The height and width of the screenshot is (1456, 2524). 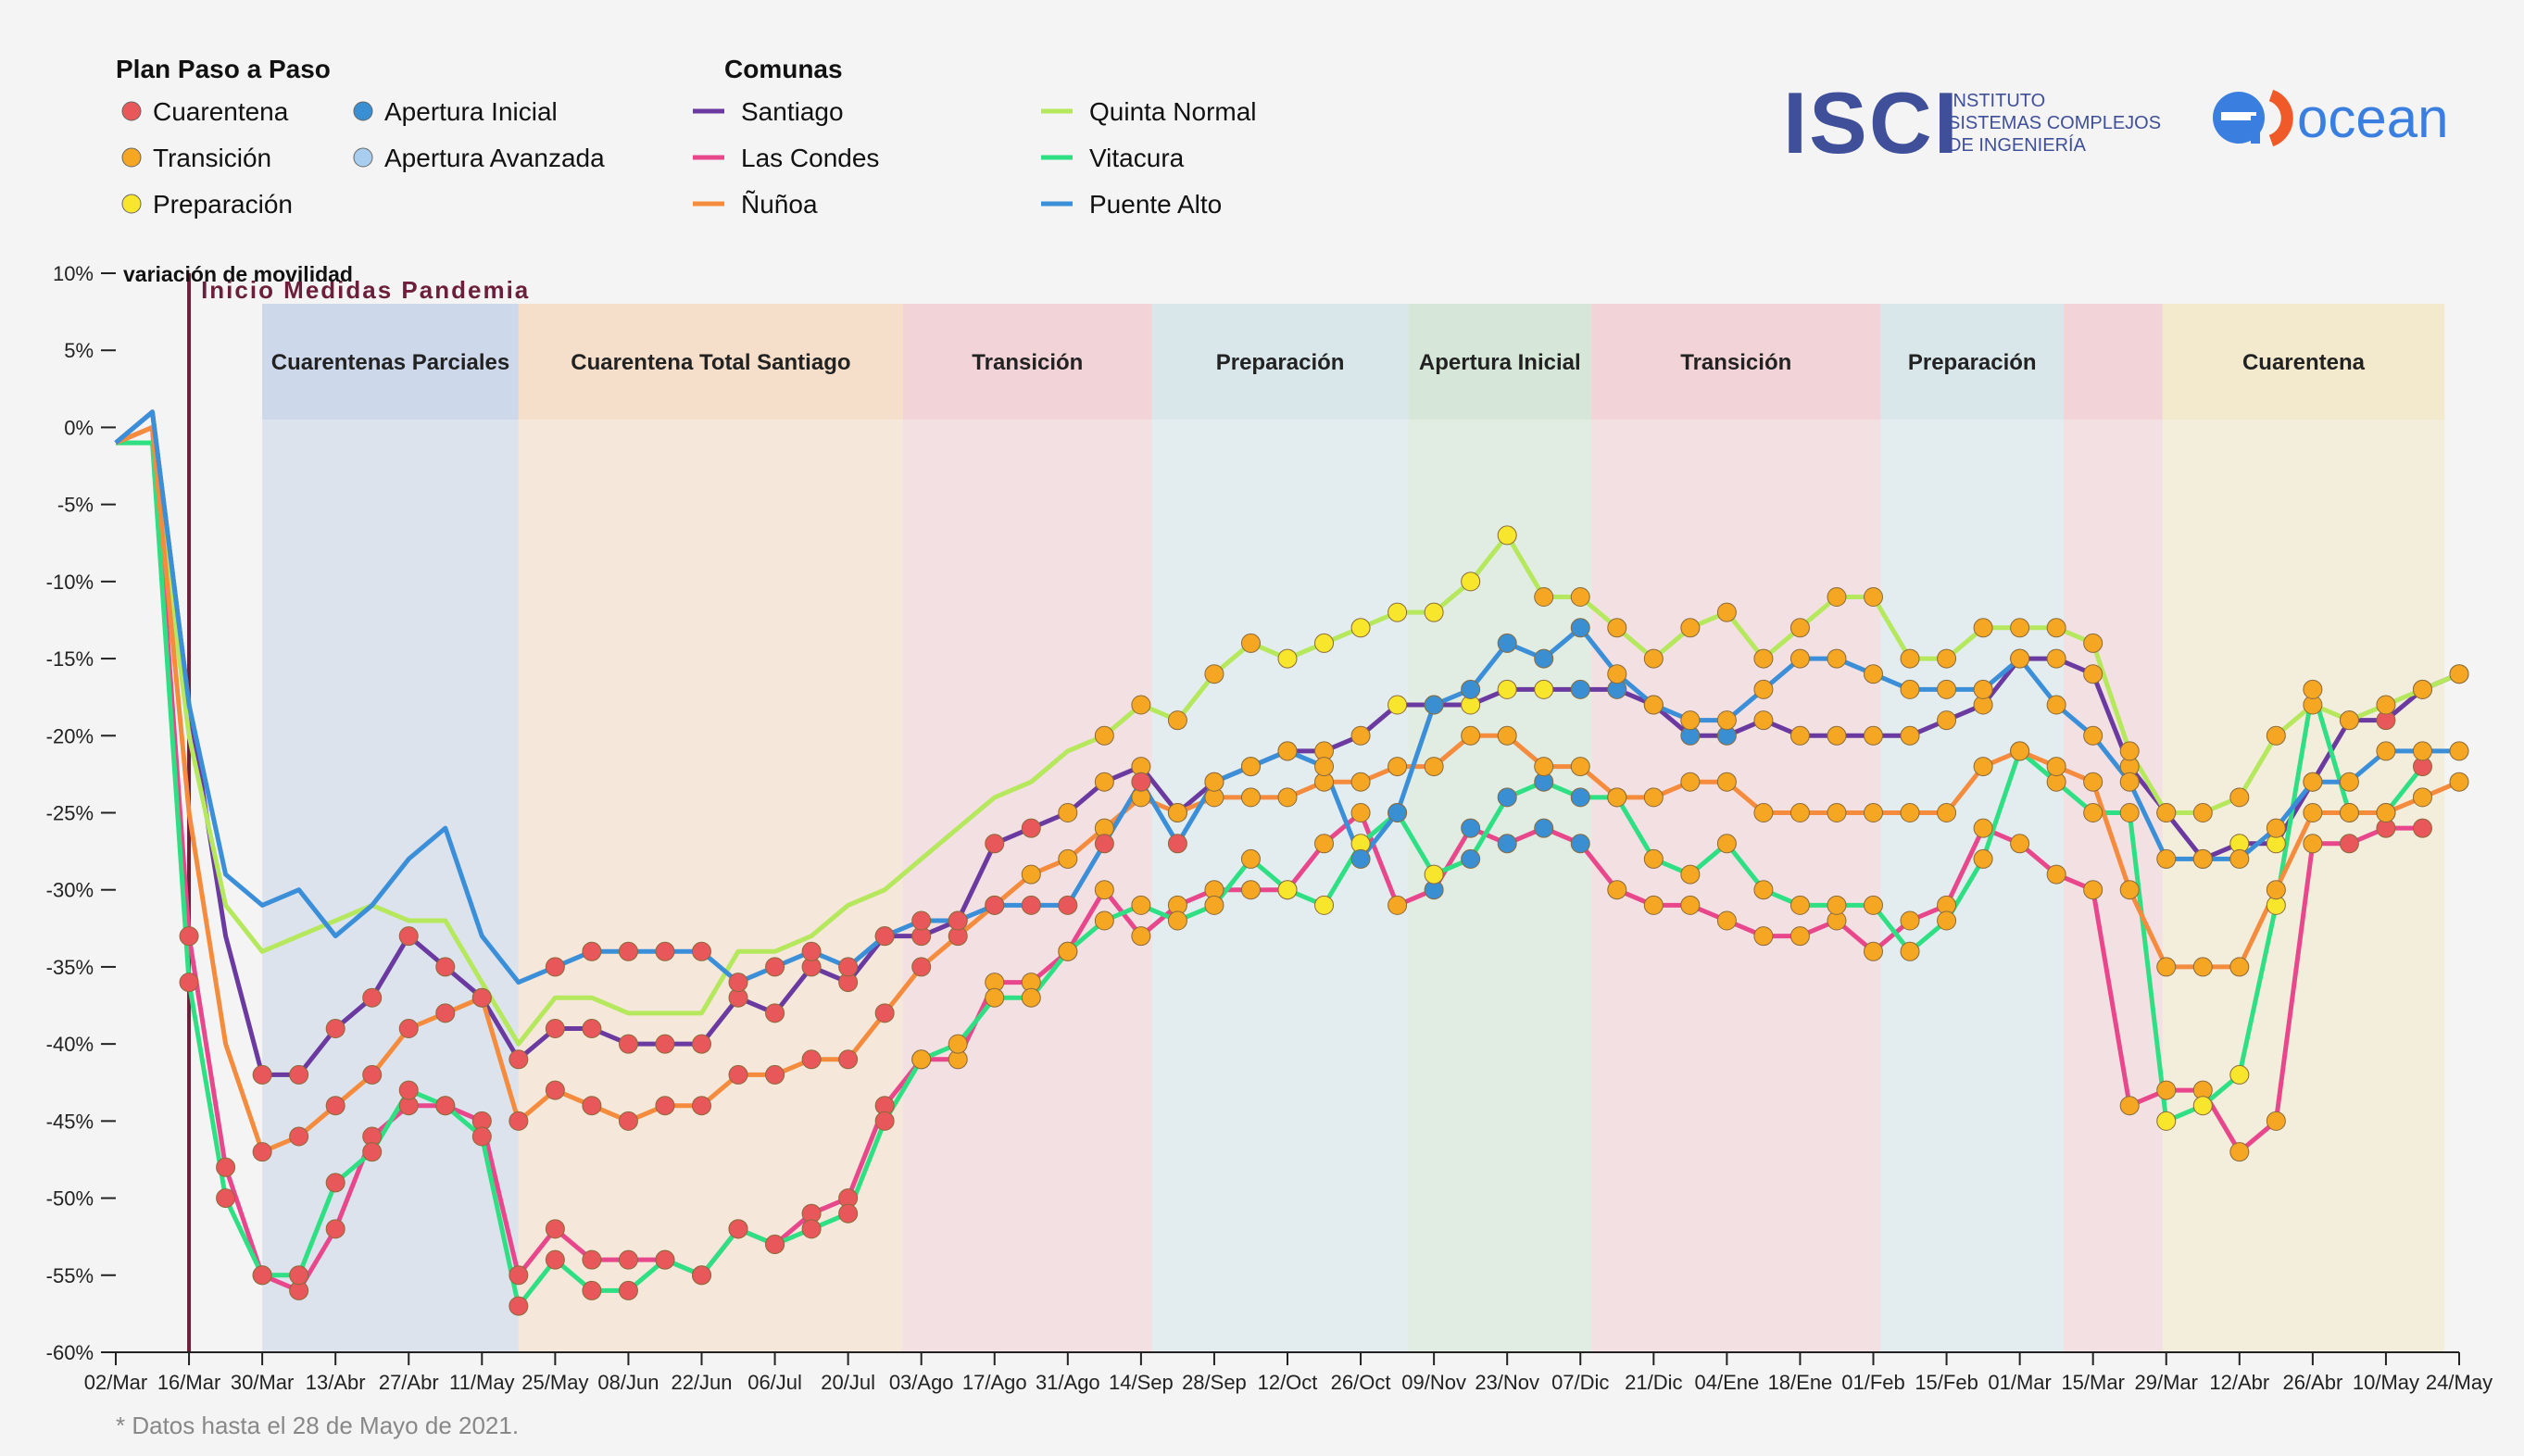 What do you see at coordinates (994, 1382) in the screenshot?
I see `x-tick-label: 17/Ago` at bounding box center [994, 1382].